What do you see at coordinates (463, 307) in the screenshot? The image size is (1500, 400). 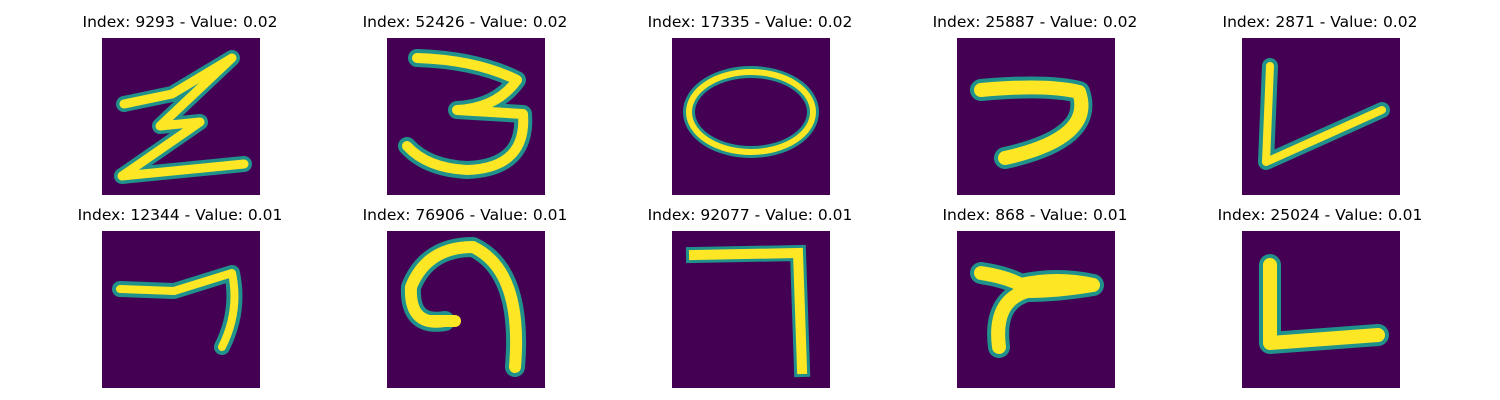 I see `nine-glyph` at bounding box center [463, 307].